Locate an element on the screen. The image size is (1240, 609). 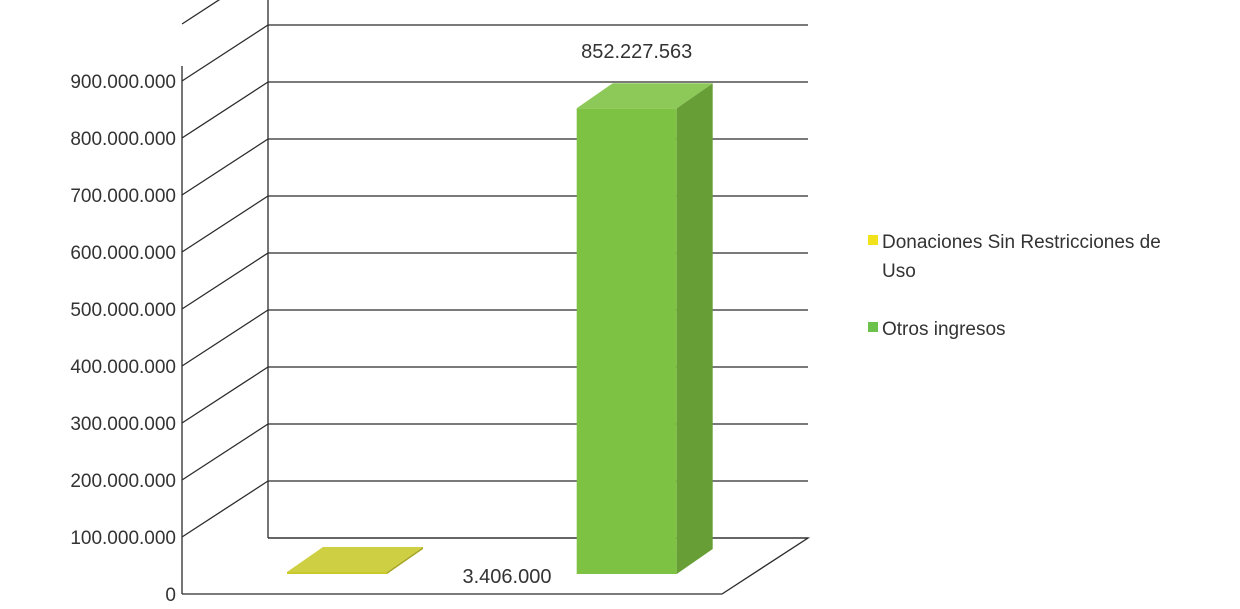
legend-entry-line: Otros ingresos is located at coordinates (944, 329).